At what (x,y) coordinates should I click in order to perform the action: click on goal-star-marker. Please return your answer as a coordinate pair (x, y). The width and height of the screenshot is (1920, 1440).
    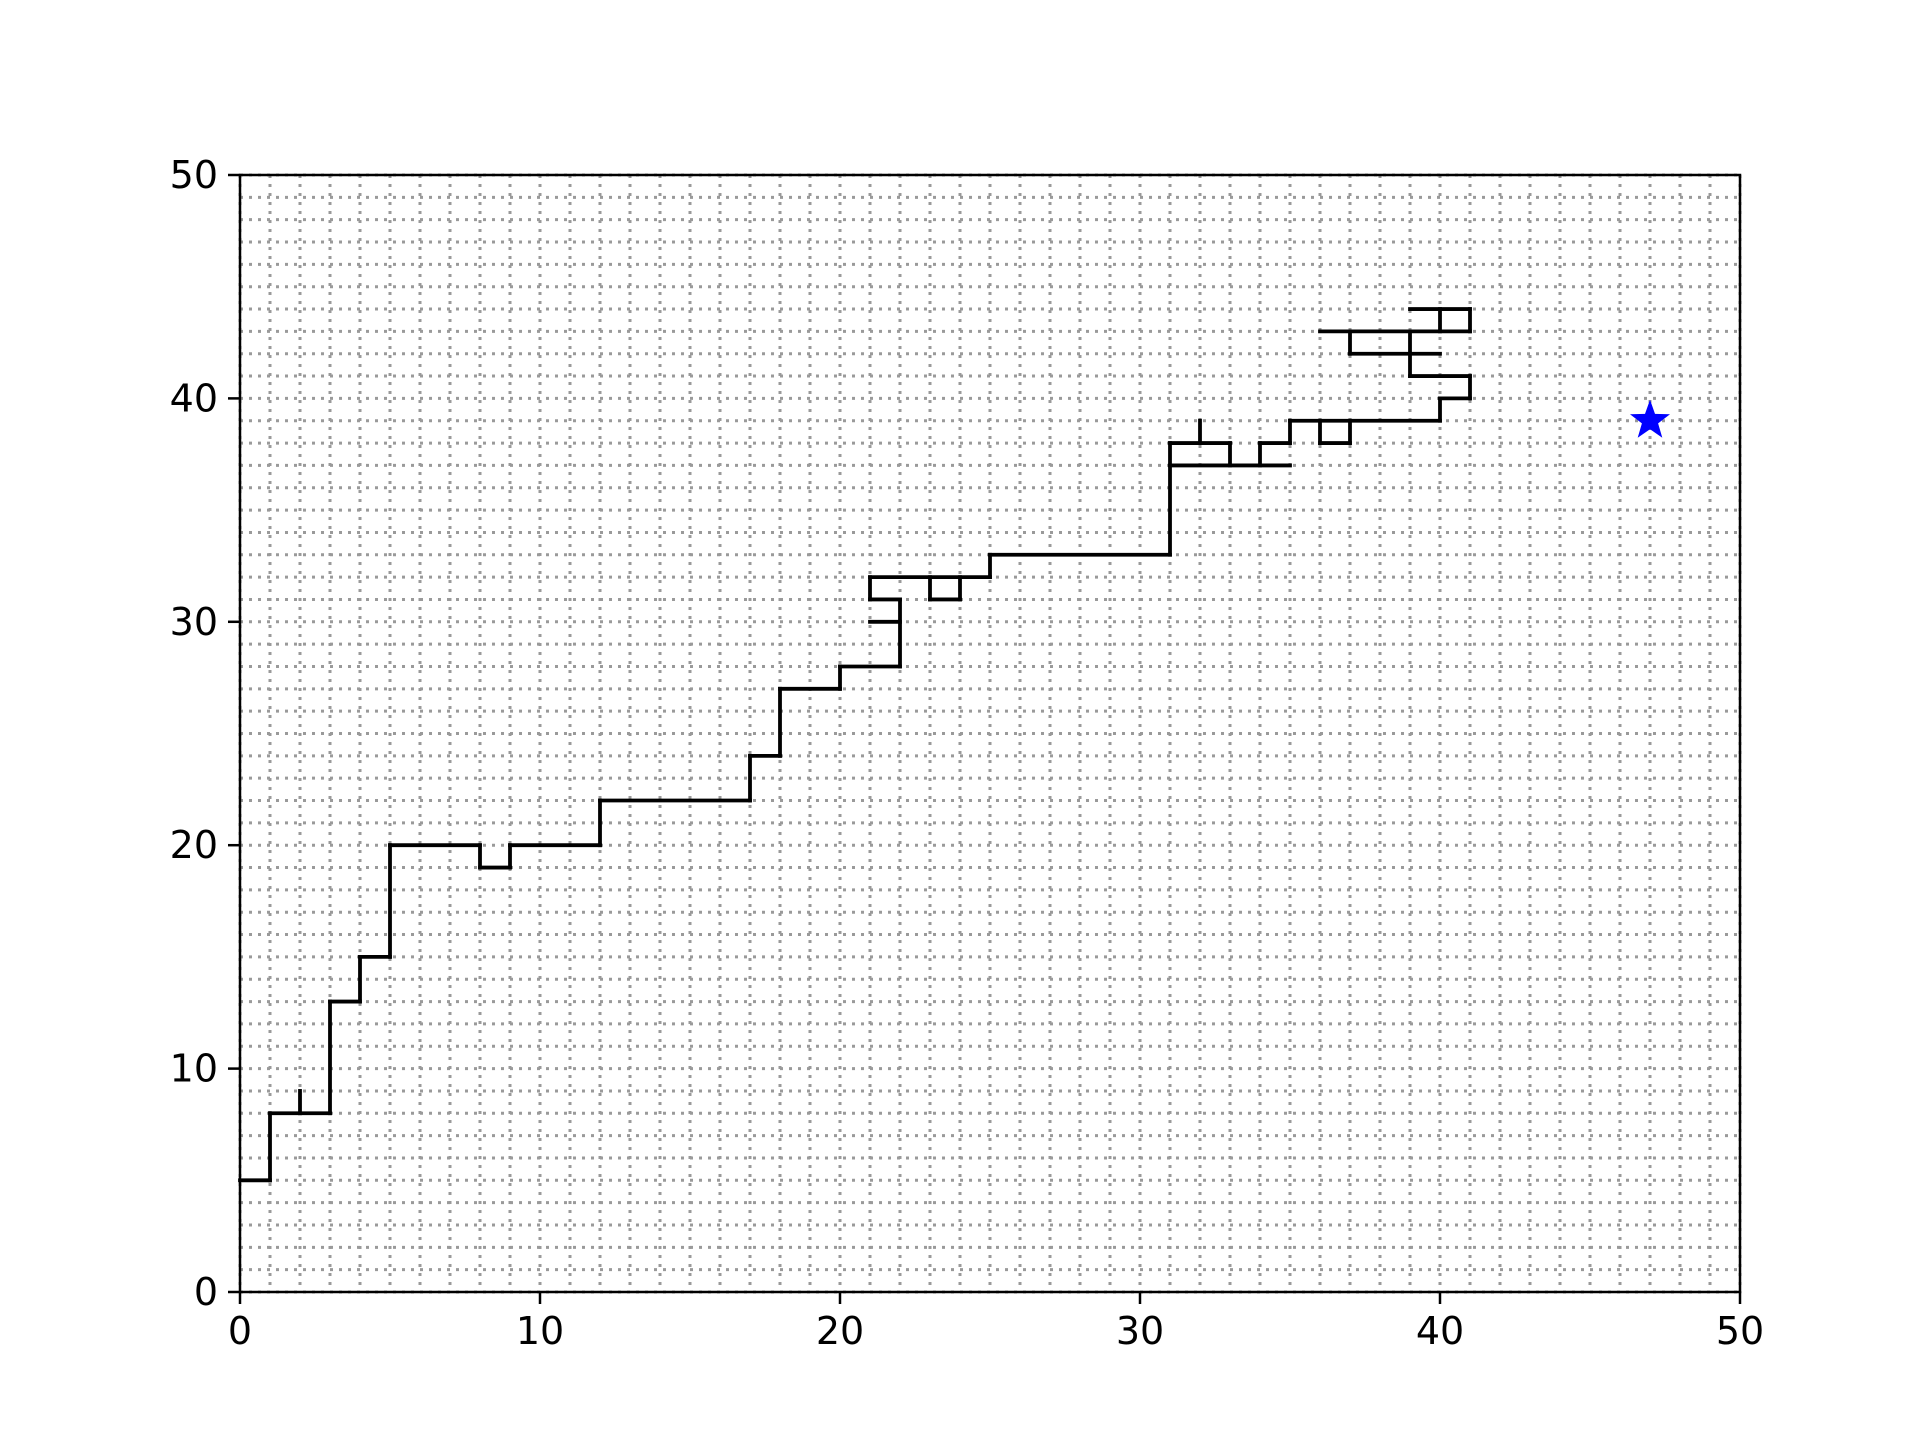
    Looking at the image, I should click on (1650, 418).